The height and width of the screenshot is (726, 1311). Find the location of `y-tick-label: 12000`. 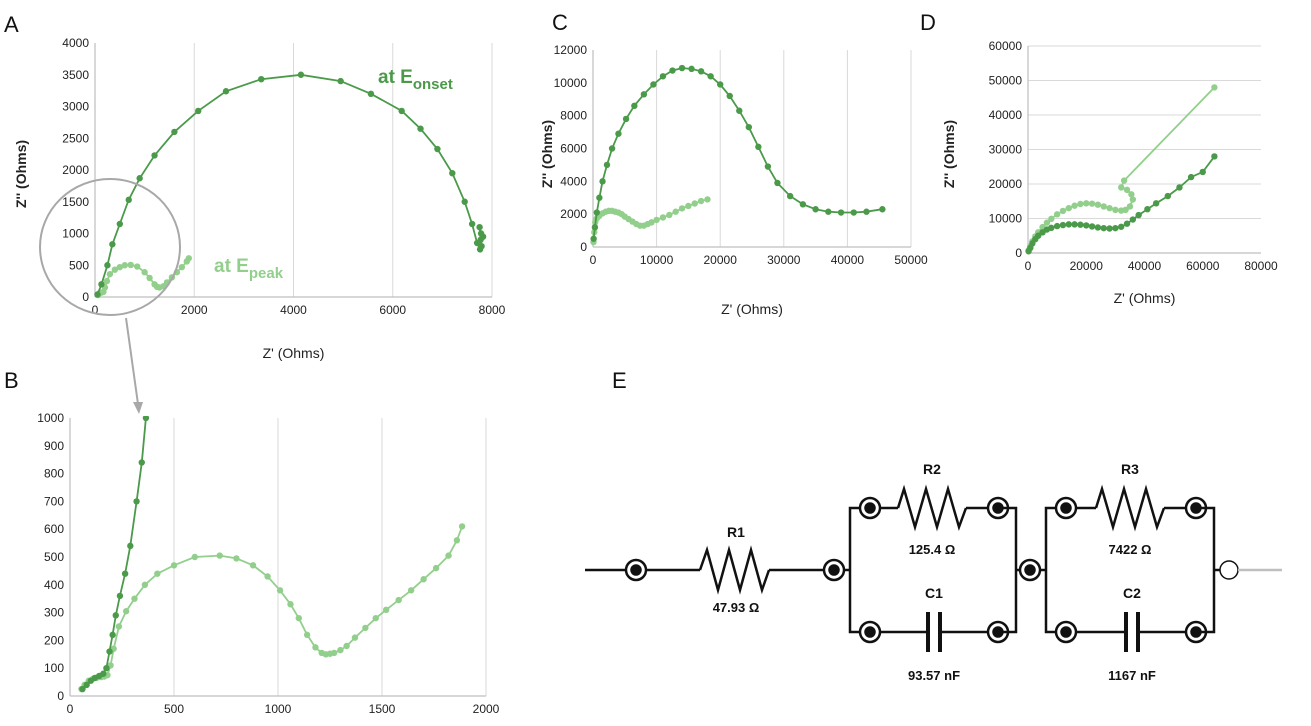

y-tick-label: 12000 is located at coordinates (571, 50).